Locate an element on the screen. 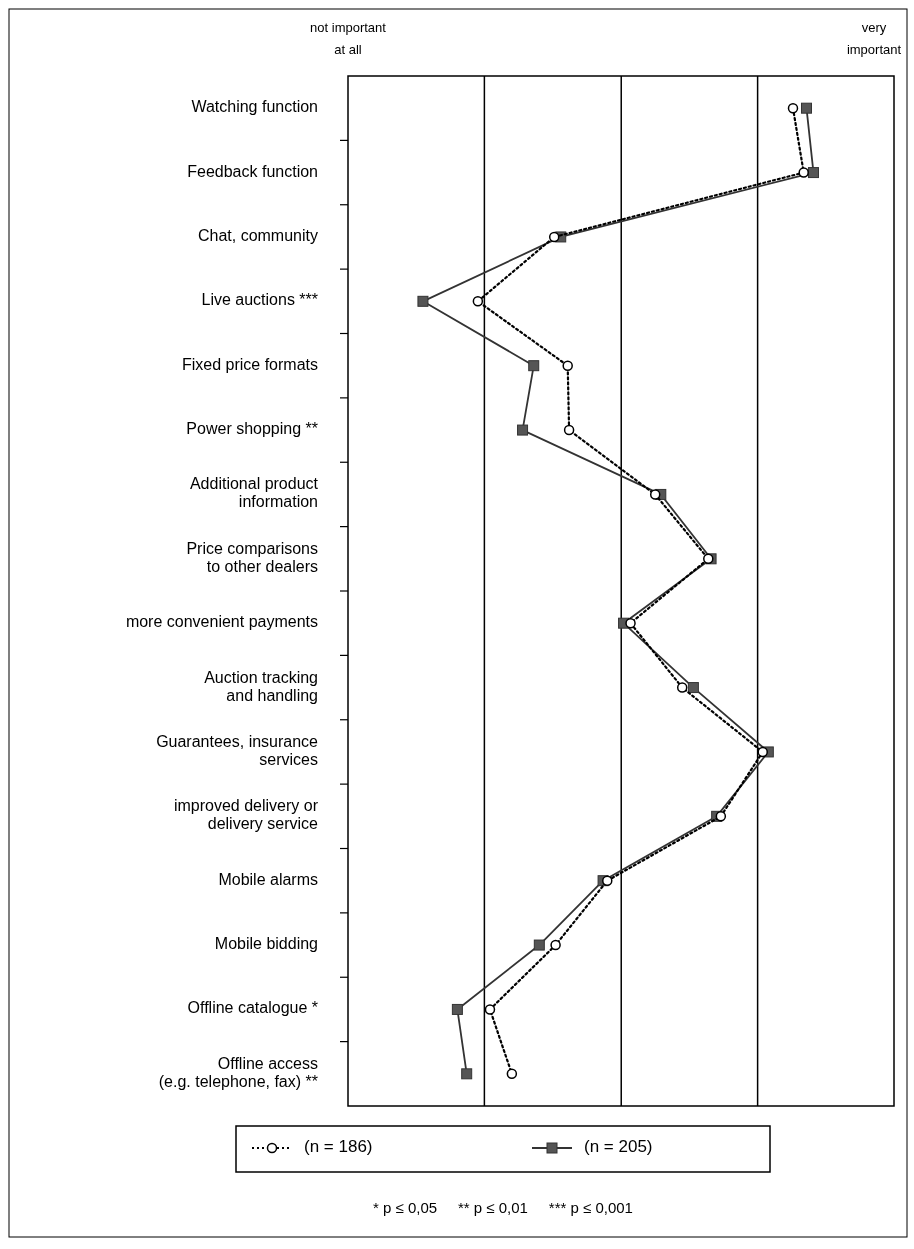 Image resolution: width=914 pixels, height=1249 pixels. y-tick-label: Chat, community is located at coordinates (257, 236).